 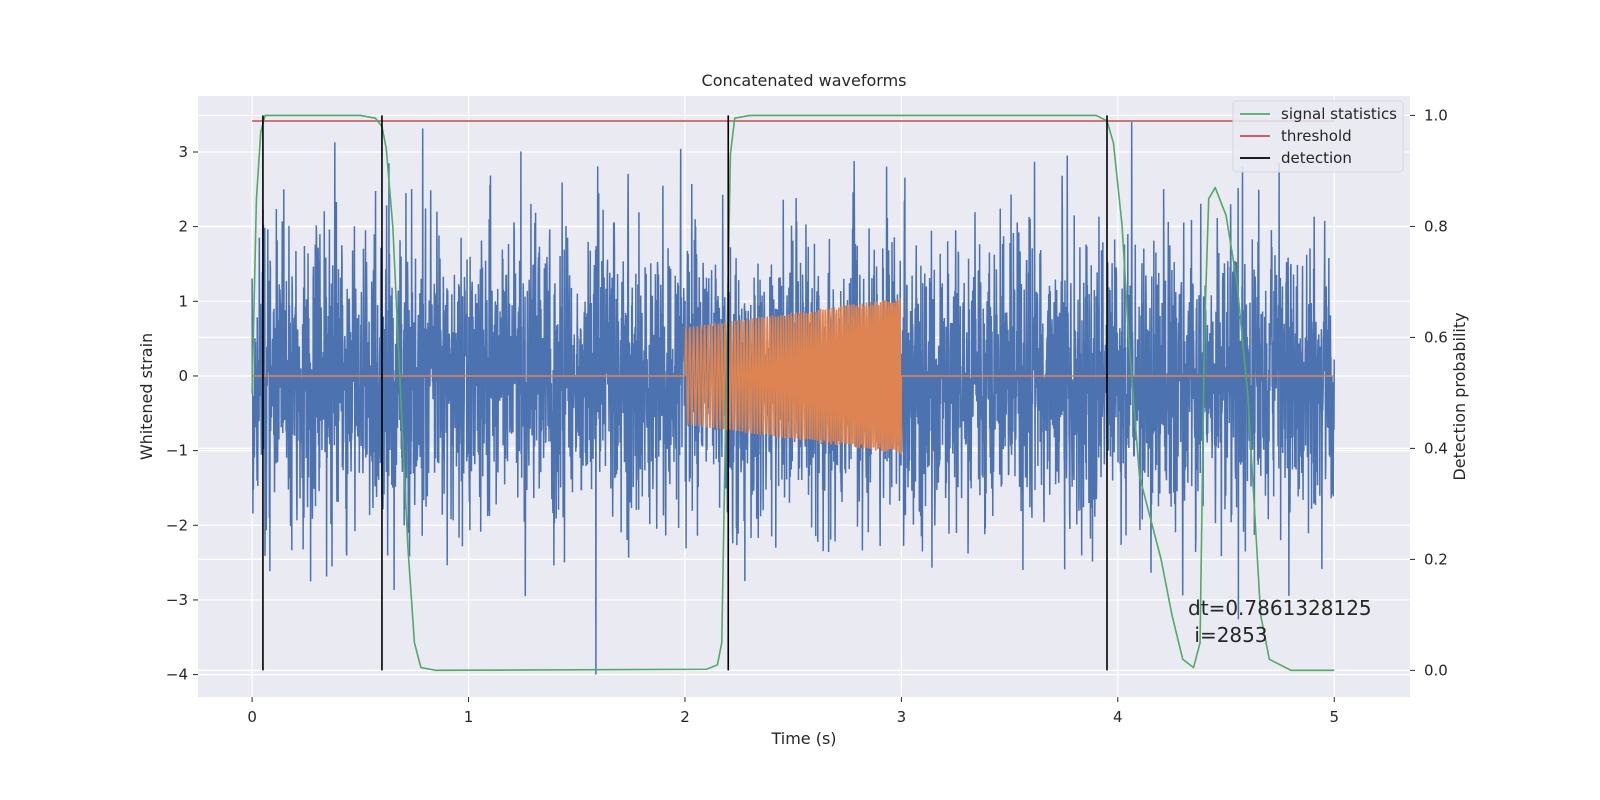 I want to click on y-axis-label-left: Whitened strain, so click(x=146, y=396).